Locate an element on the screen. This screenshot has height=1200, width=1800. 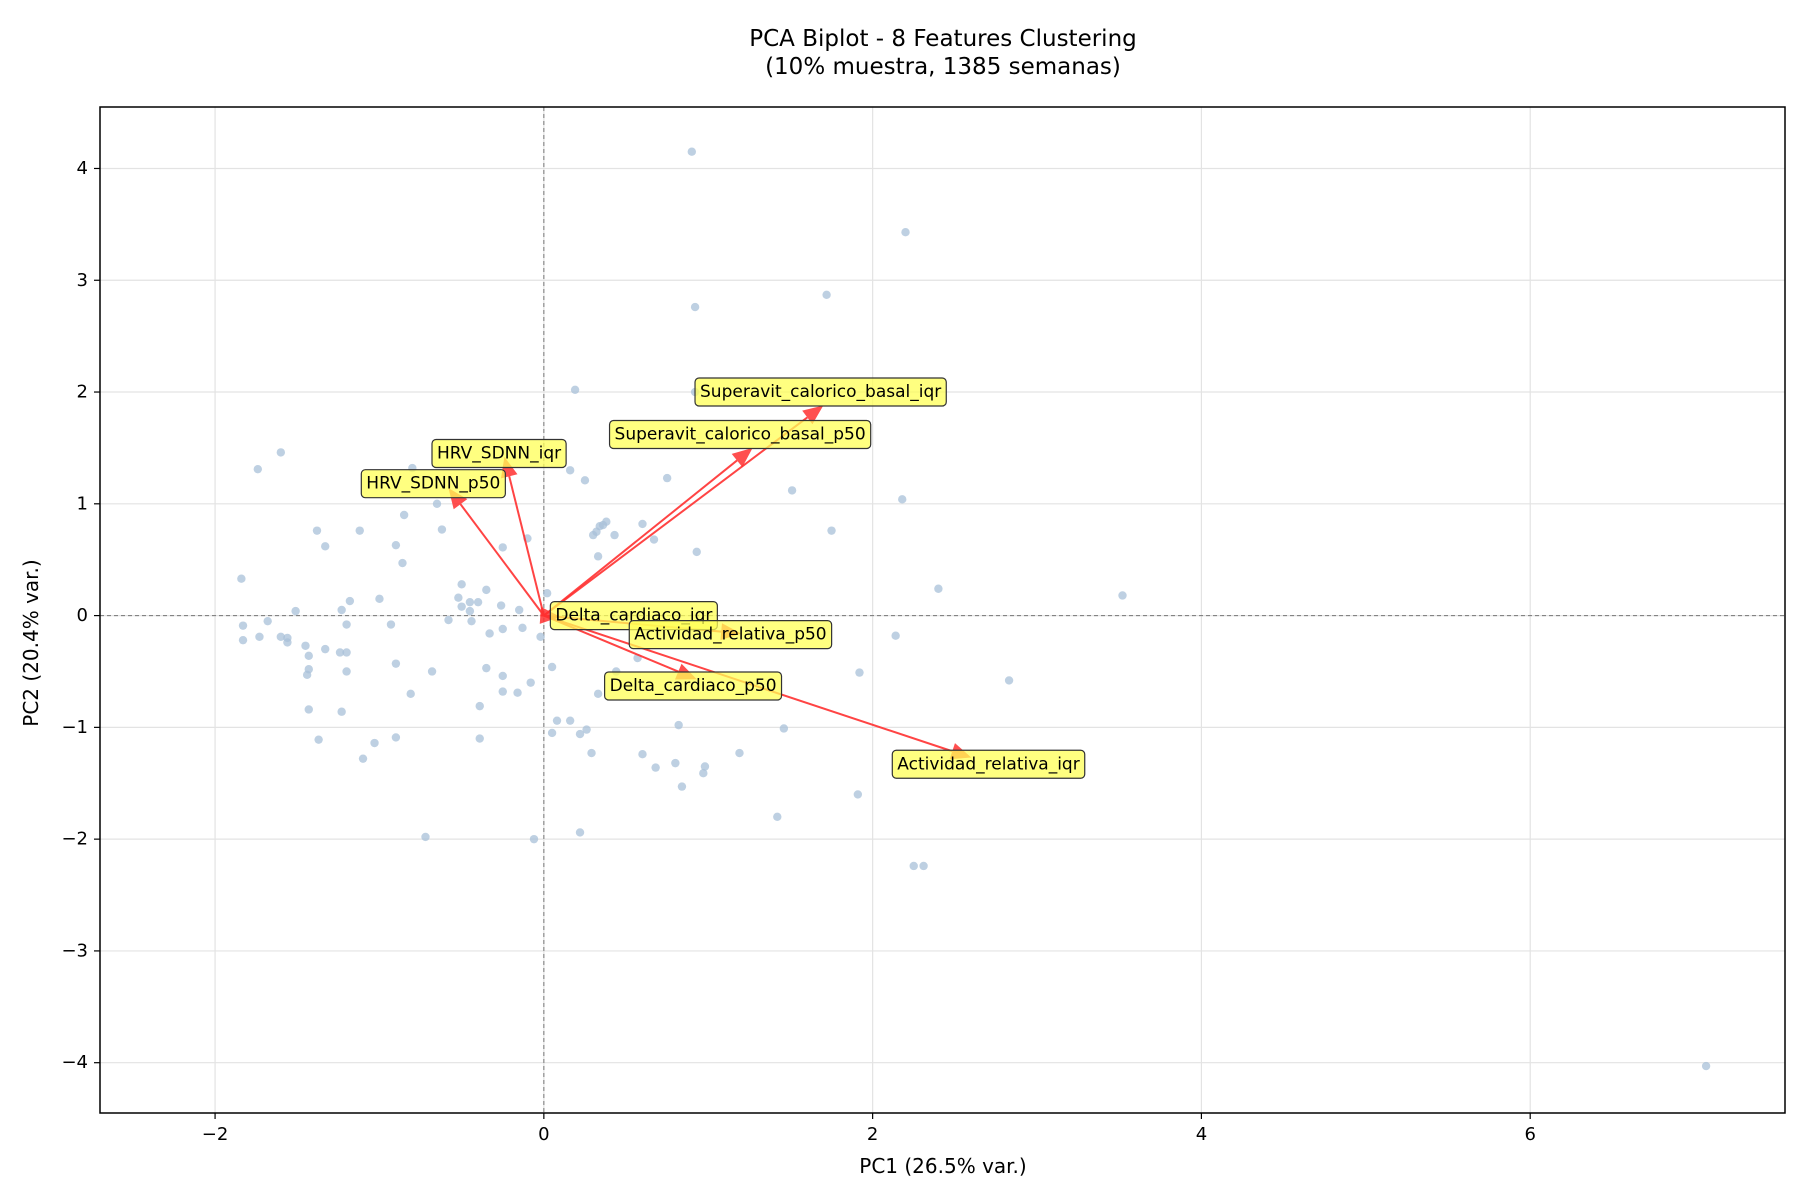
y-tick-label: −3 is located at coordinates (74, 950).